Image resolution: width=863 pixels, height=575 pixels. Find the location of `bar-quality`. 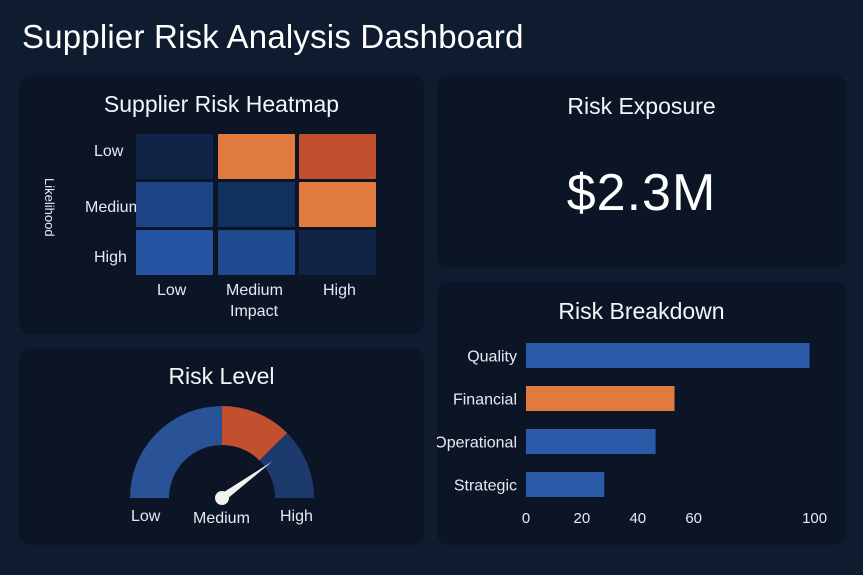

bar-quality is located at coordinates (668, 355).